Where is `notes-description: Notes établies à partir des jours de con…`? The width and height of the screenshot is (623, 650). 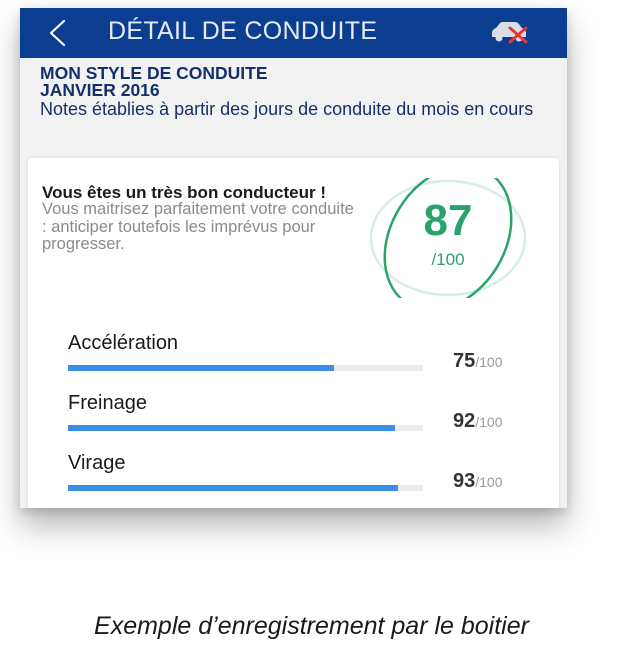
notes-description: Notes établies à partir des jours de con… is located at coordinates (287, 109).